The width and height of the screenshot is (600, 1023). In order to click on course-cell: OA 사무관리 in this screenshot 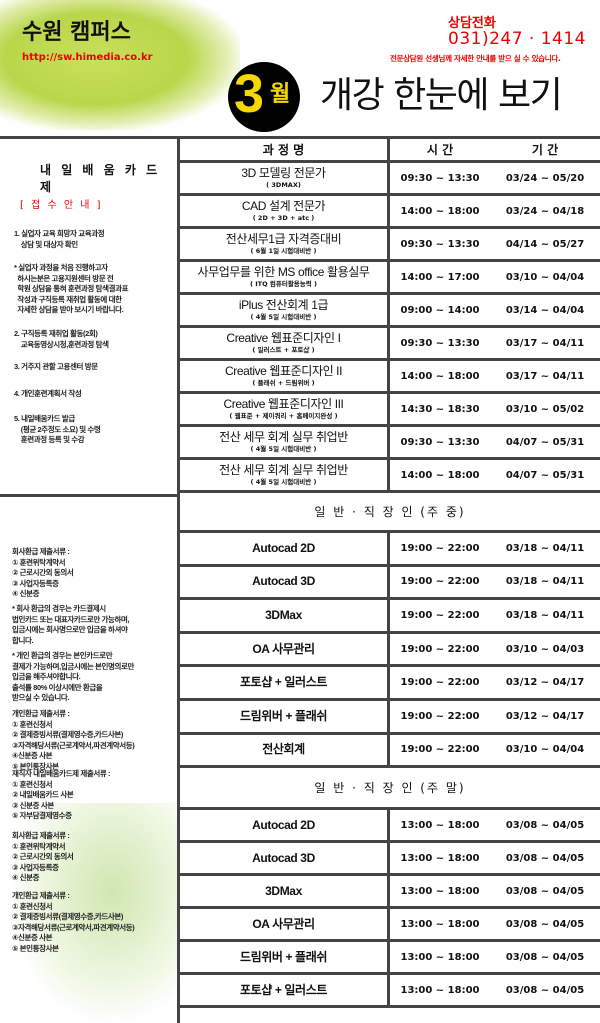, I will do `click(285, 924)`.